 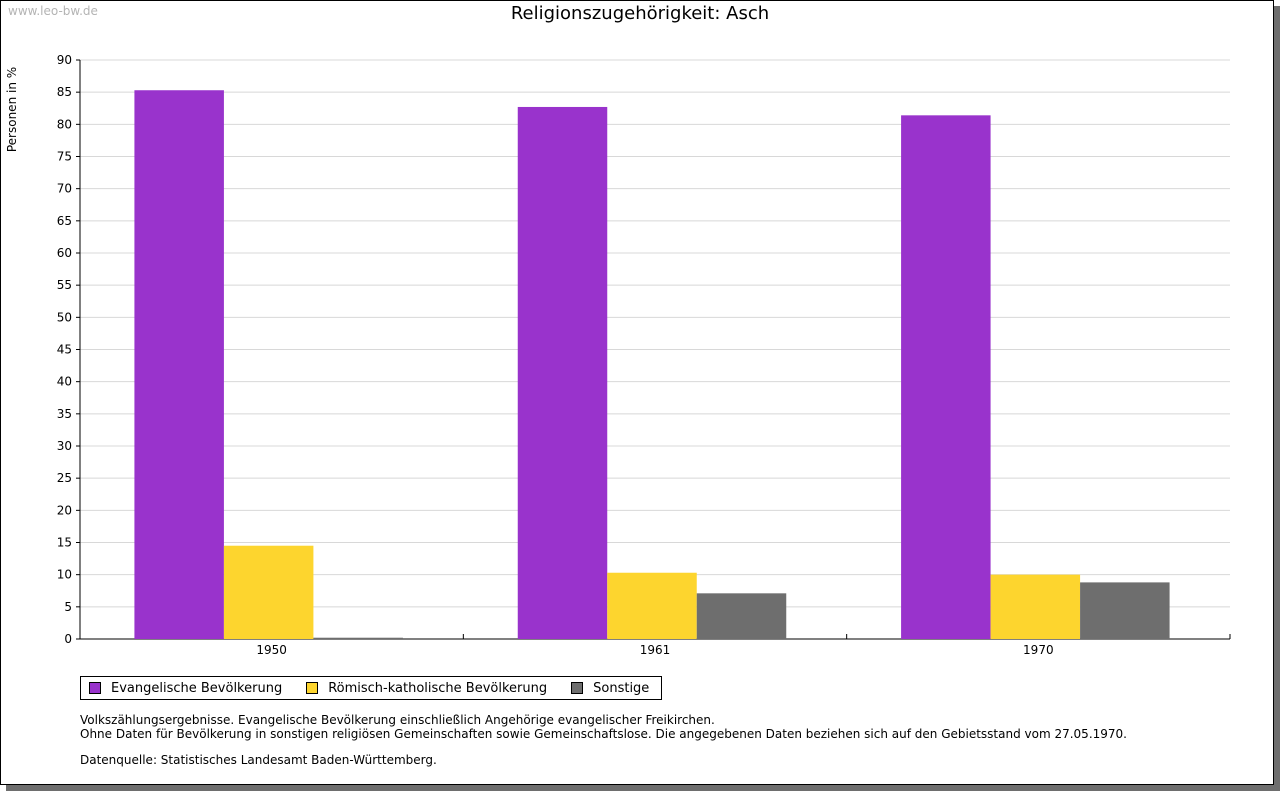 What do you see at coordinates (64, 382) in the screenshot?
I see `y-tick-label: 40` at bounding box center [64, 382].